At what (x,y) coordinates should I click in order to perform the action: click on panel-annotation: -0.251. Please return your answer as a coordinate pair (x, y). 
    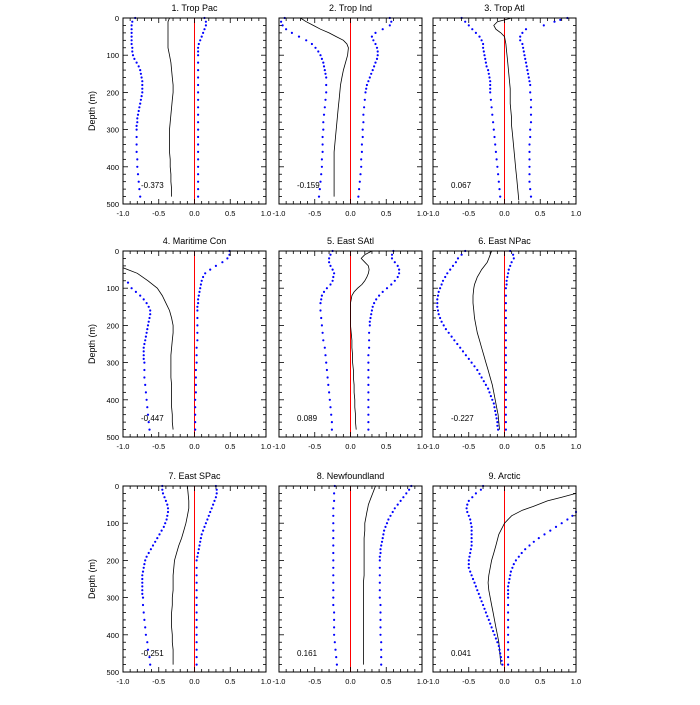
    Looking at the image, I should click on (152, 653).